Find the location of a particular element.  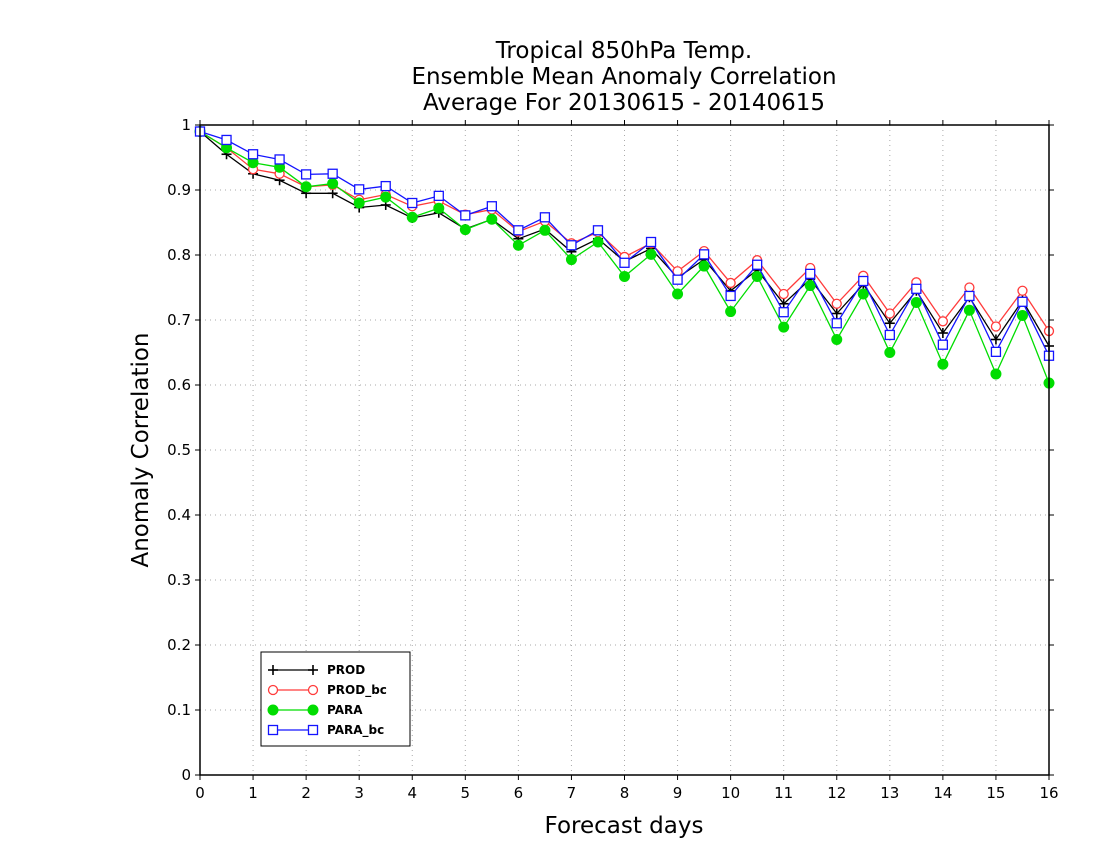

legend-item: PROD is located at coordinates (316, 670).